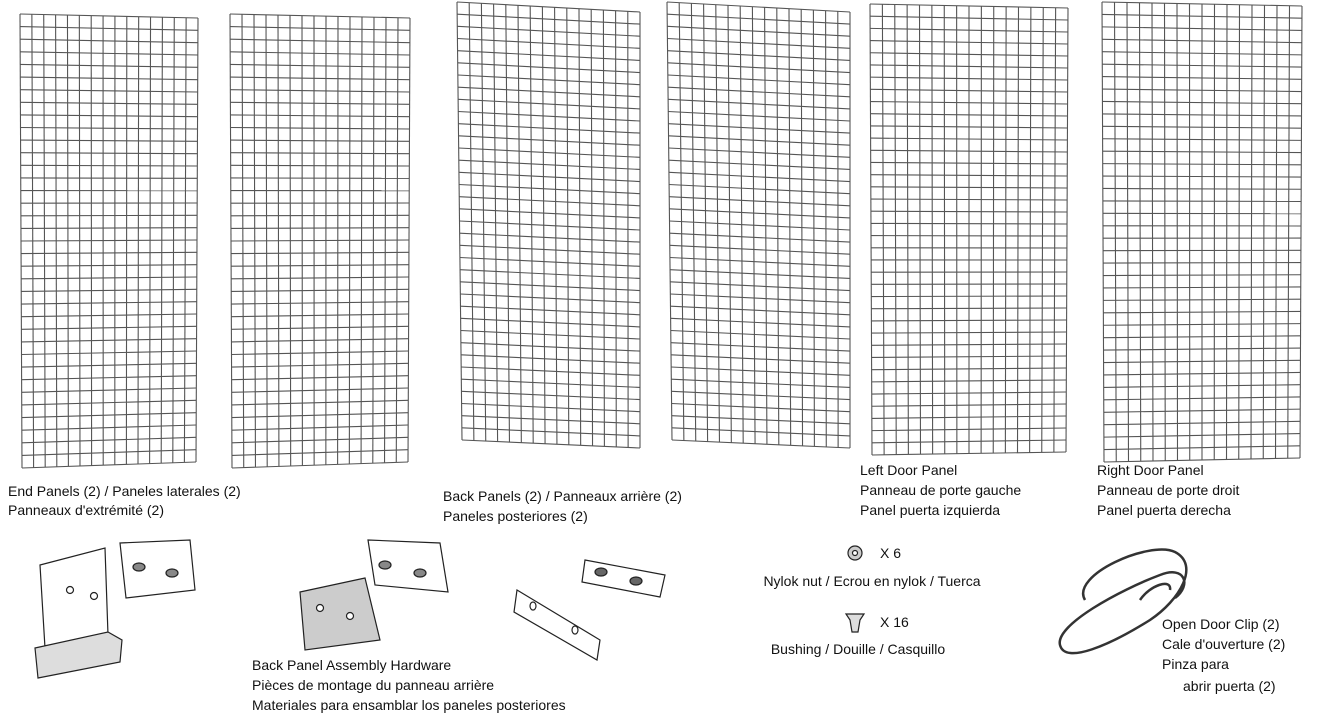 The width and height of the screenshot is (1323, 725). Describe the element at coordinates (894, 622) in the screenshot. I see `quantity: X 16` at that location.